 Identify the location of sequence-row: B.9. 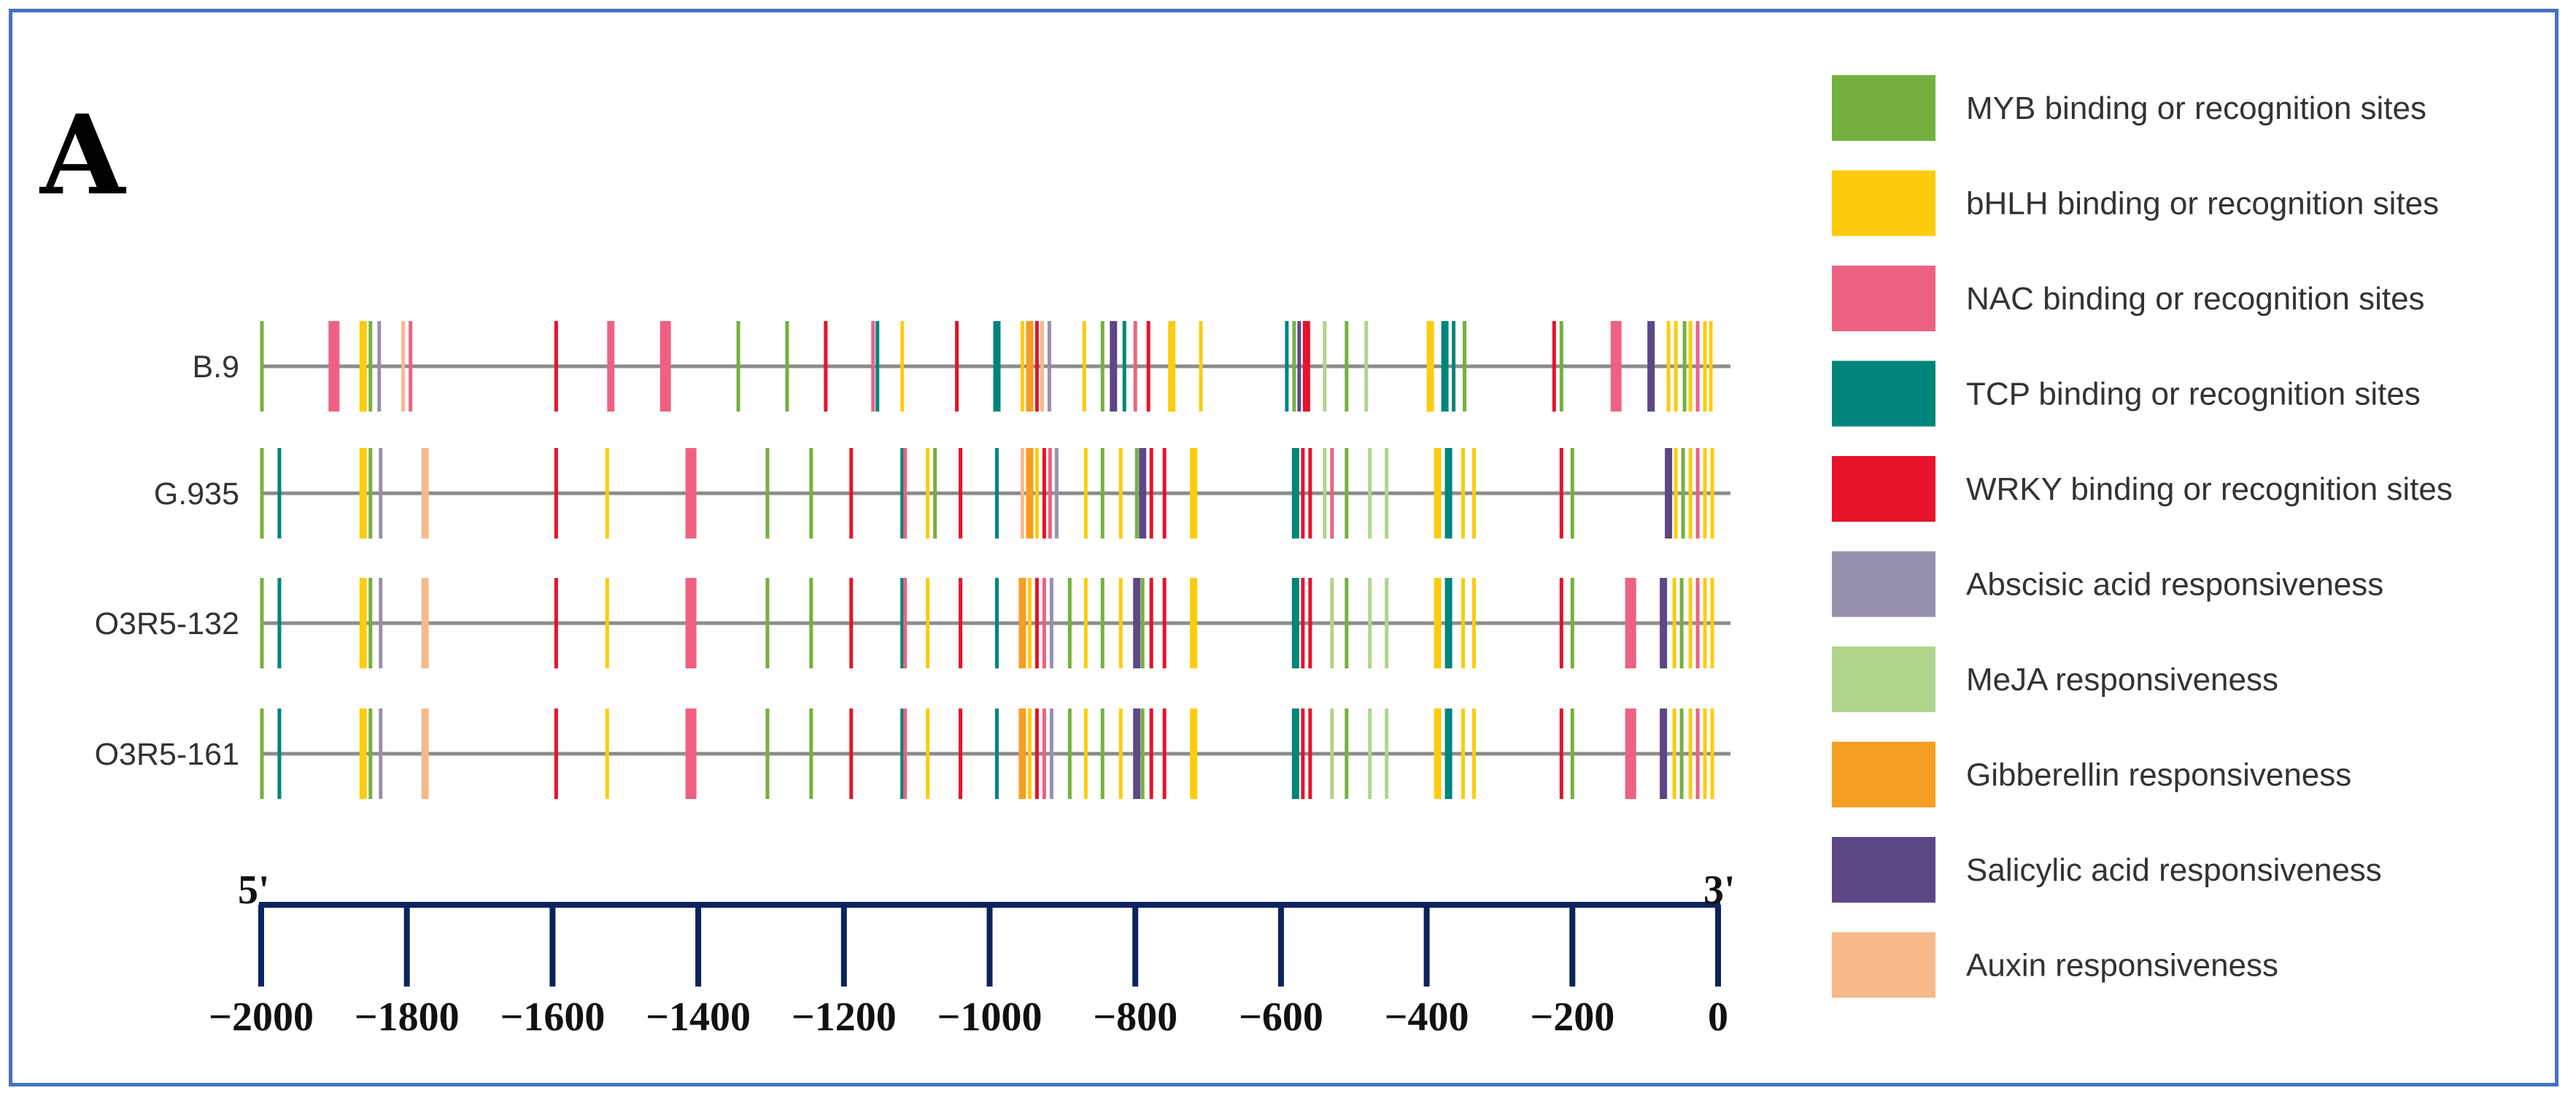
(961, 366).